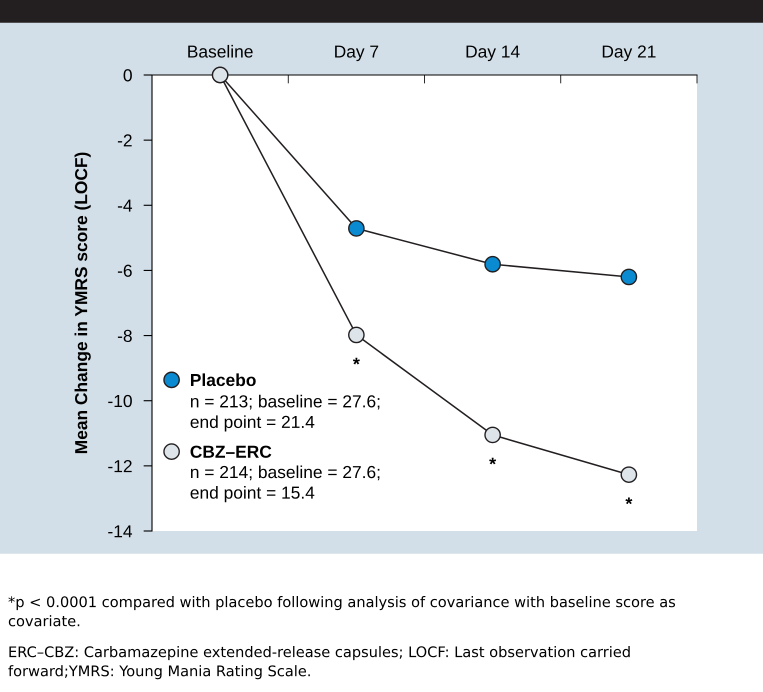 Image resolution: width=763 pixels, height=692 pixels. Describe the element at coordinates (319, 663) in the screenshot. I see `text: ERC–CBZ: Carbamazepine extended-release capsules; LOCF: Last observation carried forward;YMRS: Young Mania Rating Scale.` at that location.